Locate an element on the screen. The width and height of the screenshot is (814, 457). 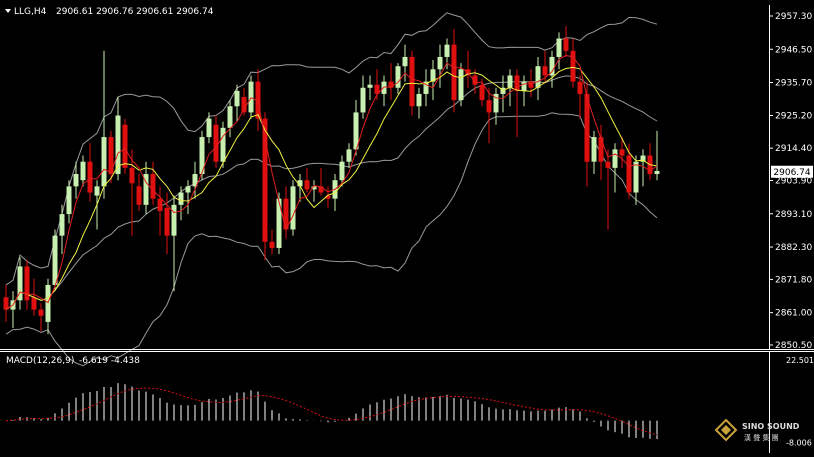
price-tick-label: 2893.10 is located at coordinates (793, 215).